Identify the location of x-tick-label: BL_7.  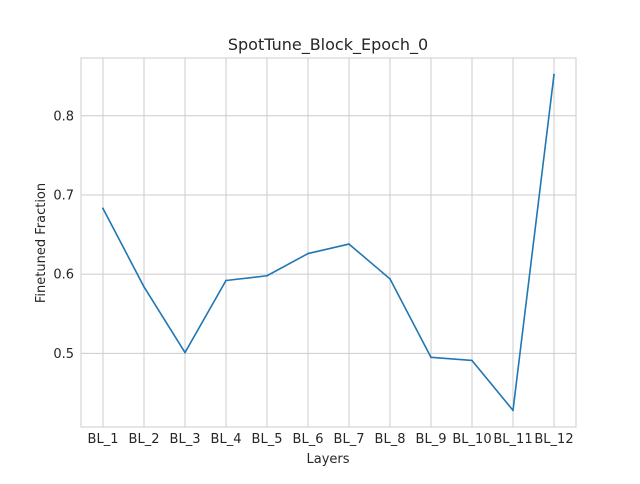
(349, 439).